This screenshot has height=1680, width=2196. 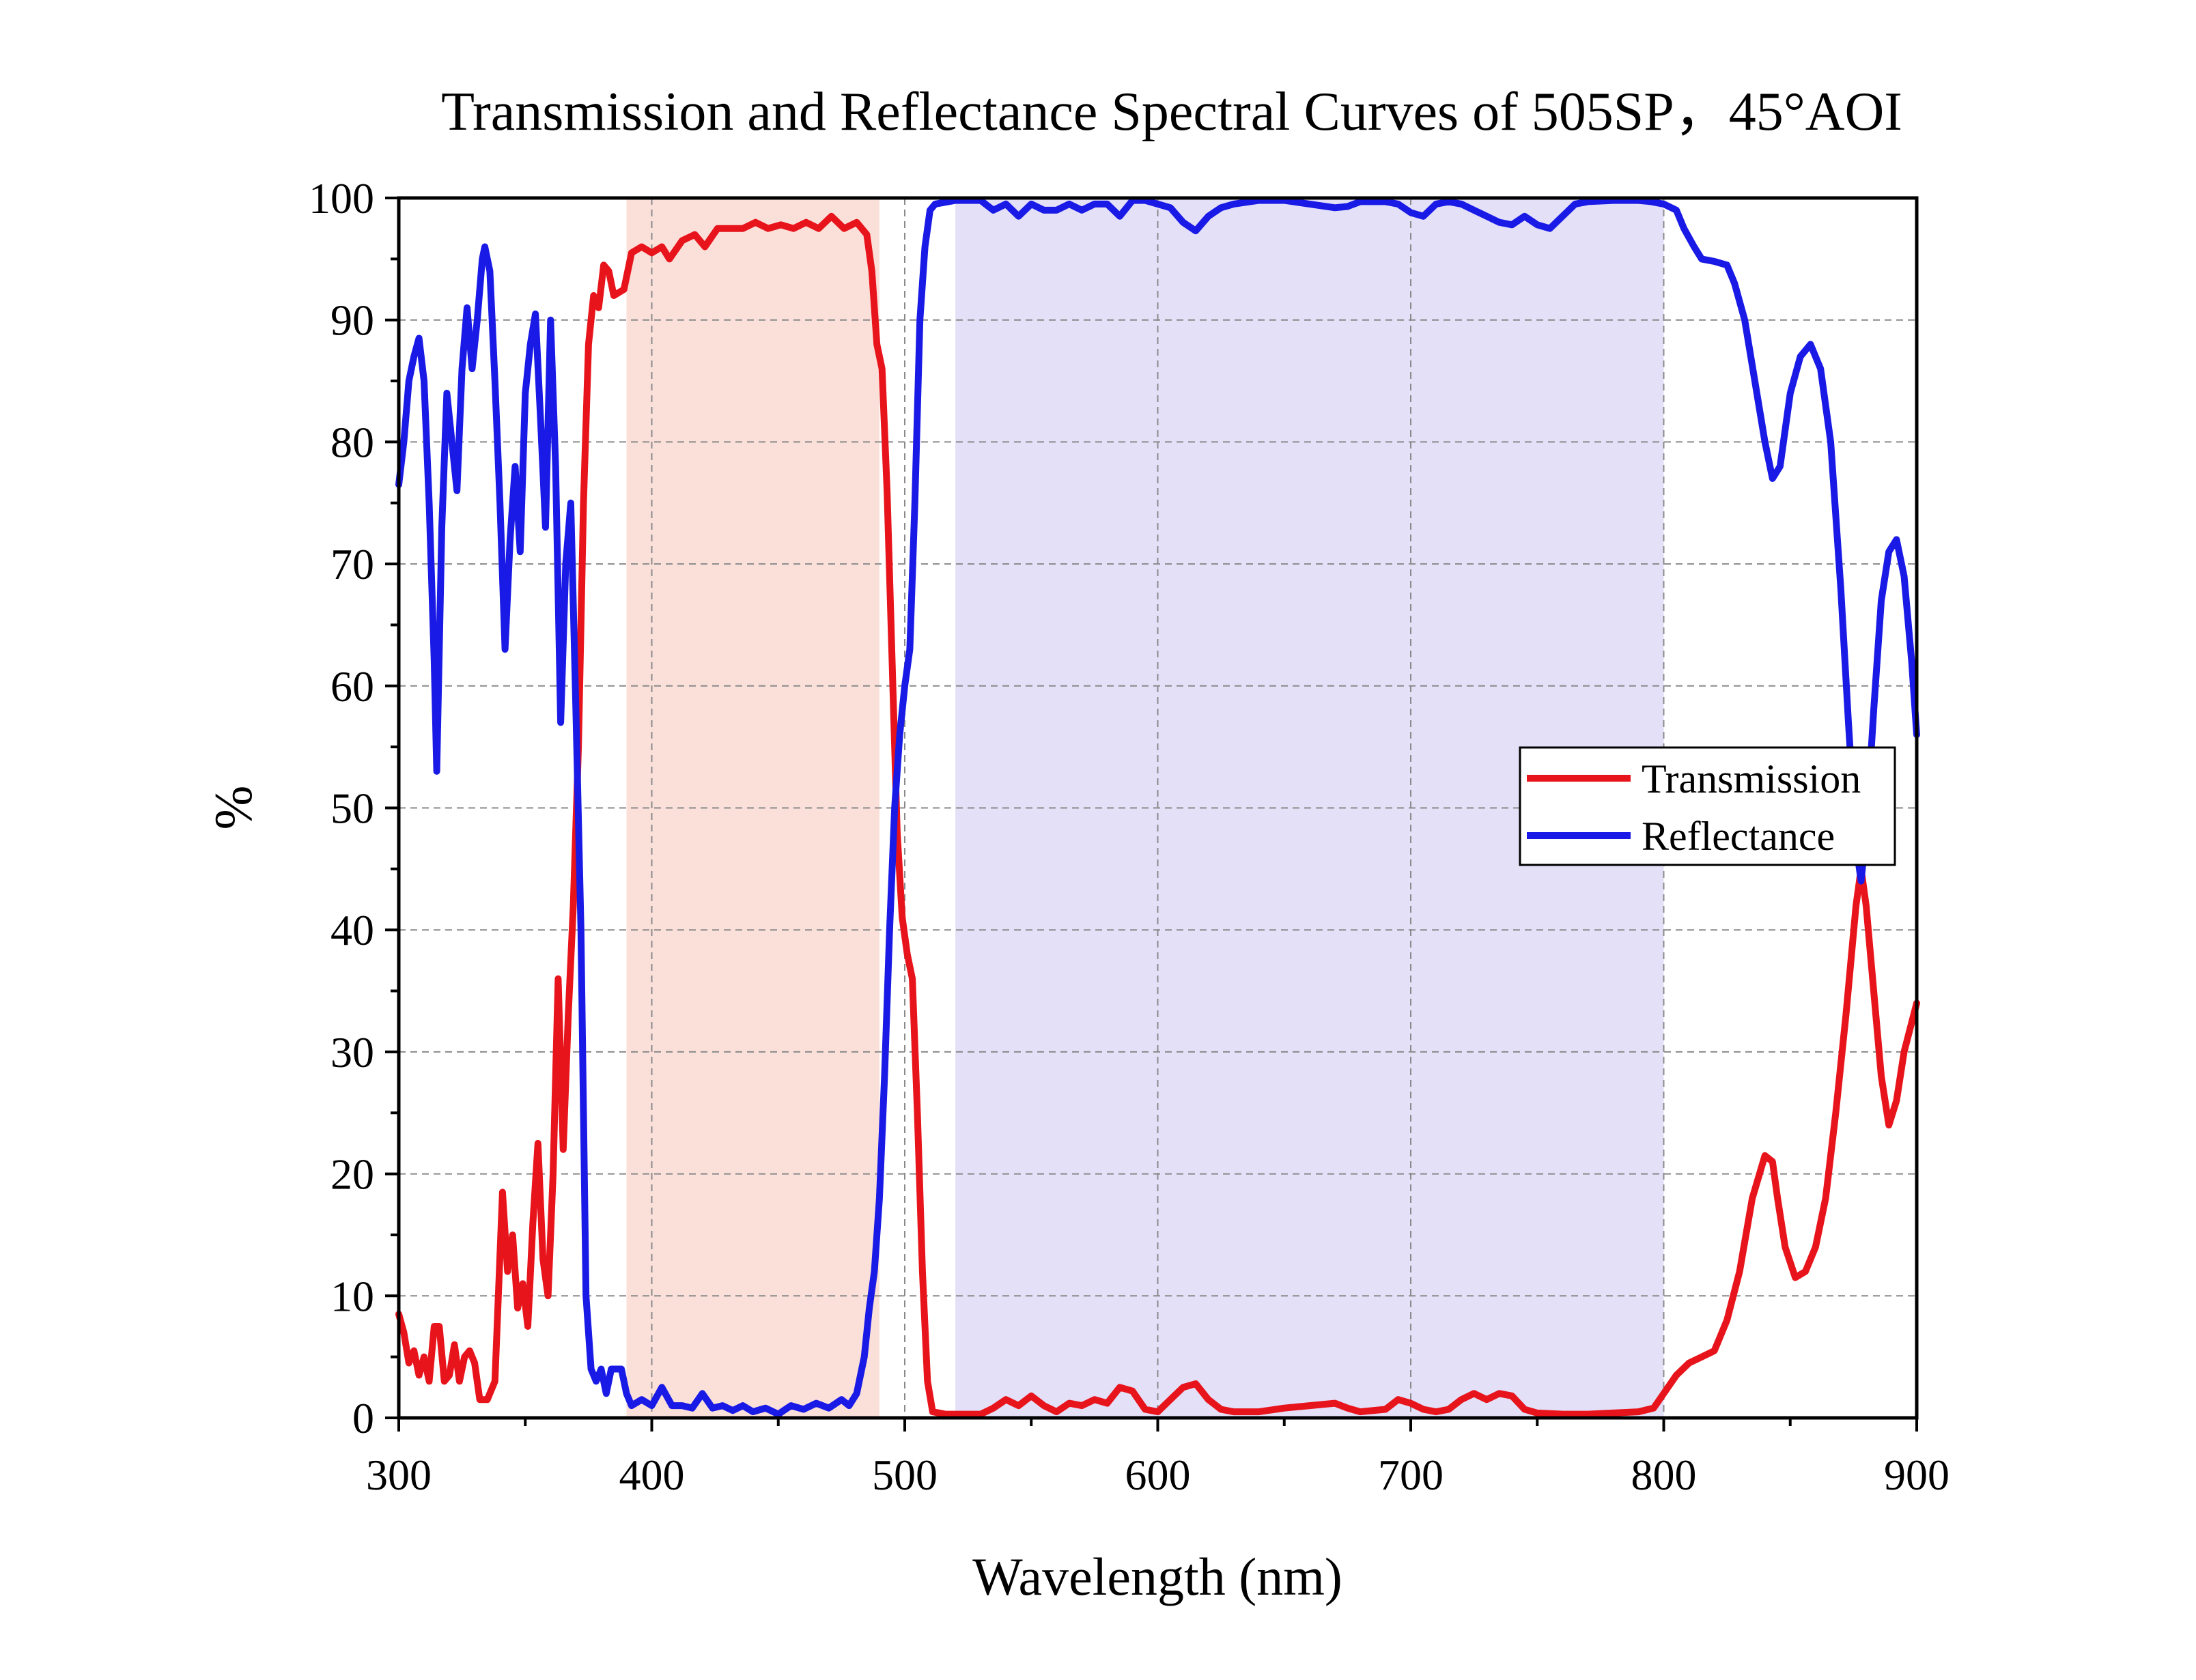 What do you see at coordinates (352, 564) in the screenshot?
I see `y-tick-label-70: 70` at bounding box center [352, 564].